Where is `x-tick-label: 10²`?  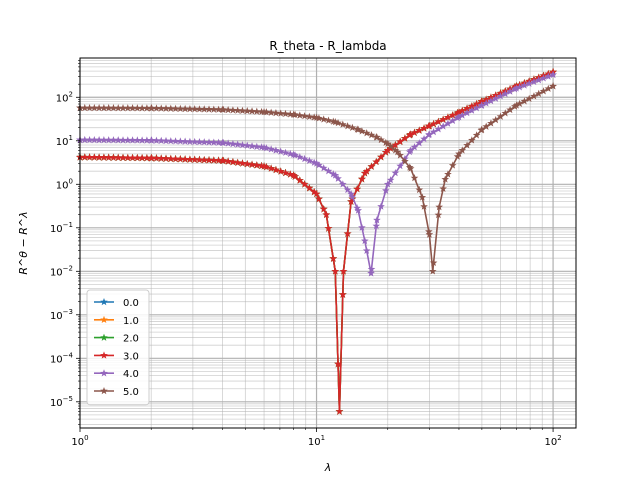 x-tick-label: 10² is located at coordinates (552, 441).